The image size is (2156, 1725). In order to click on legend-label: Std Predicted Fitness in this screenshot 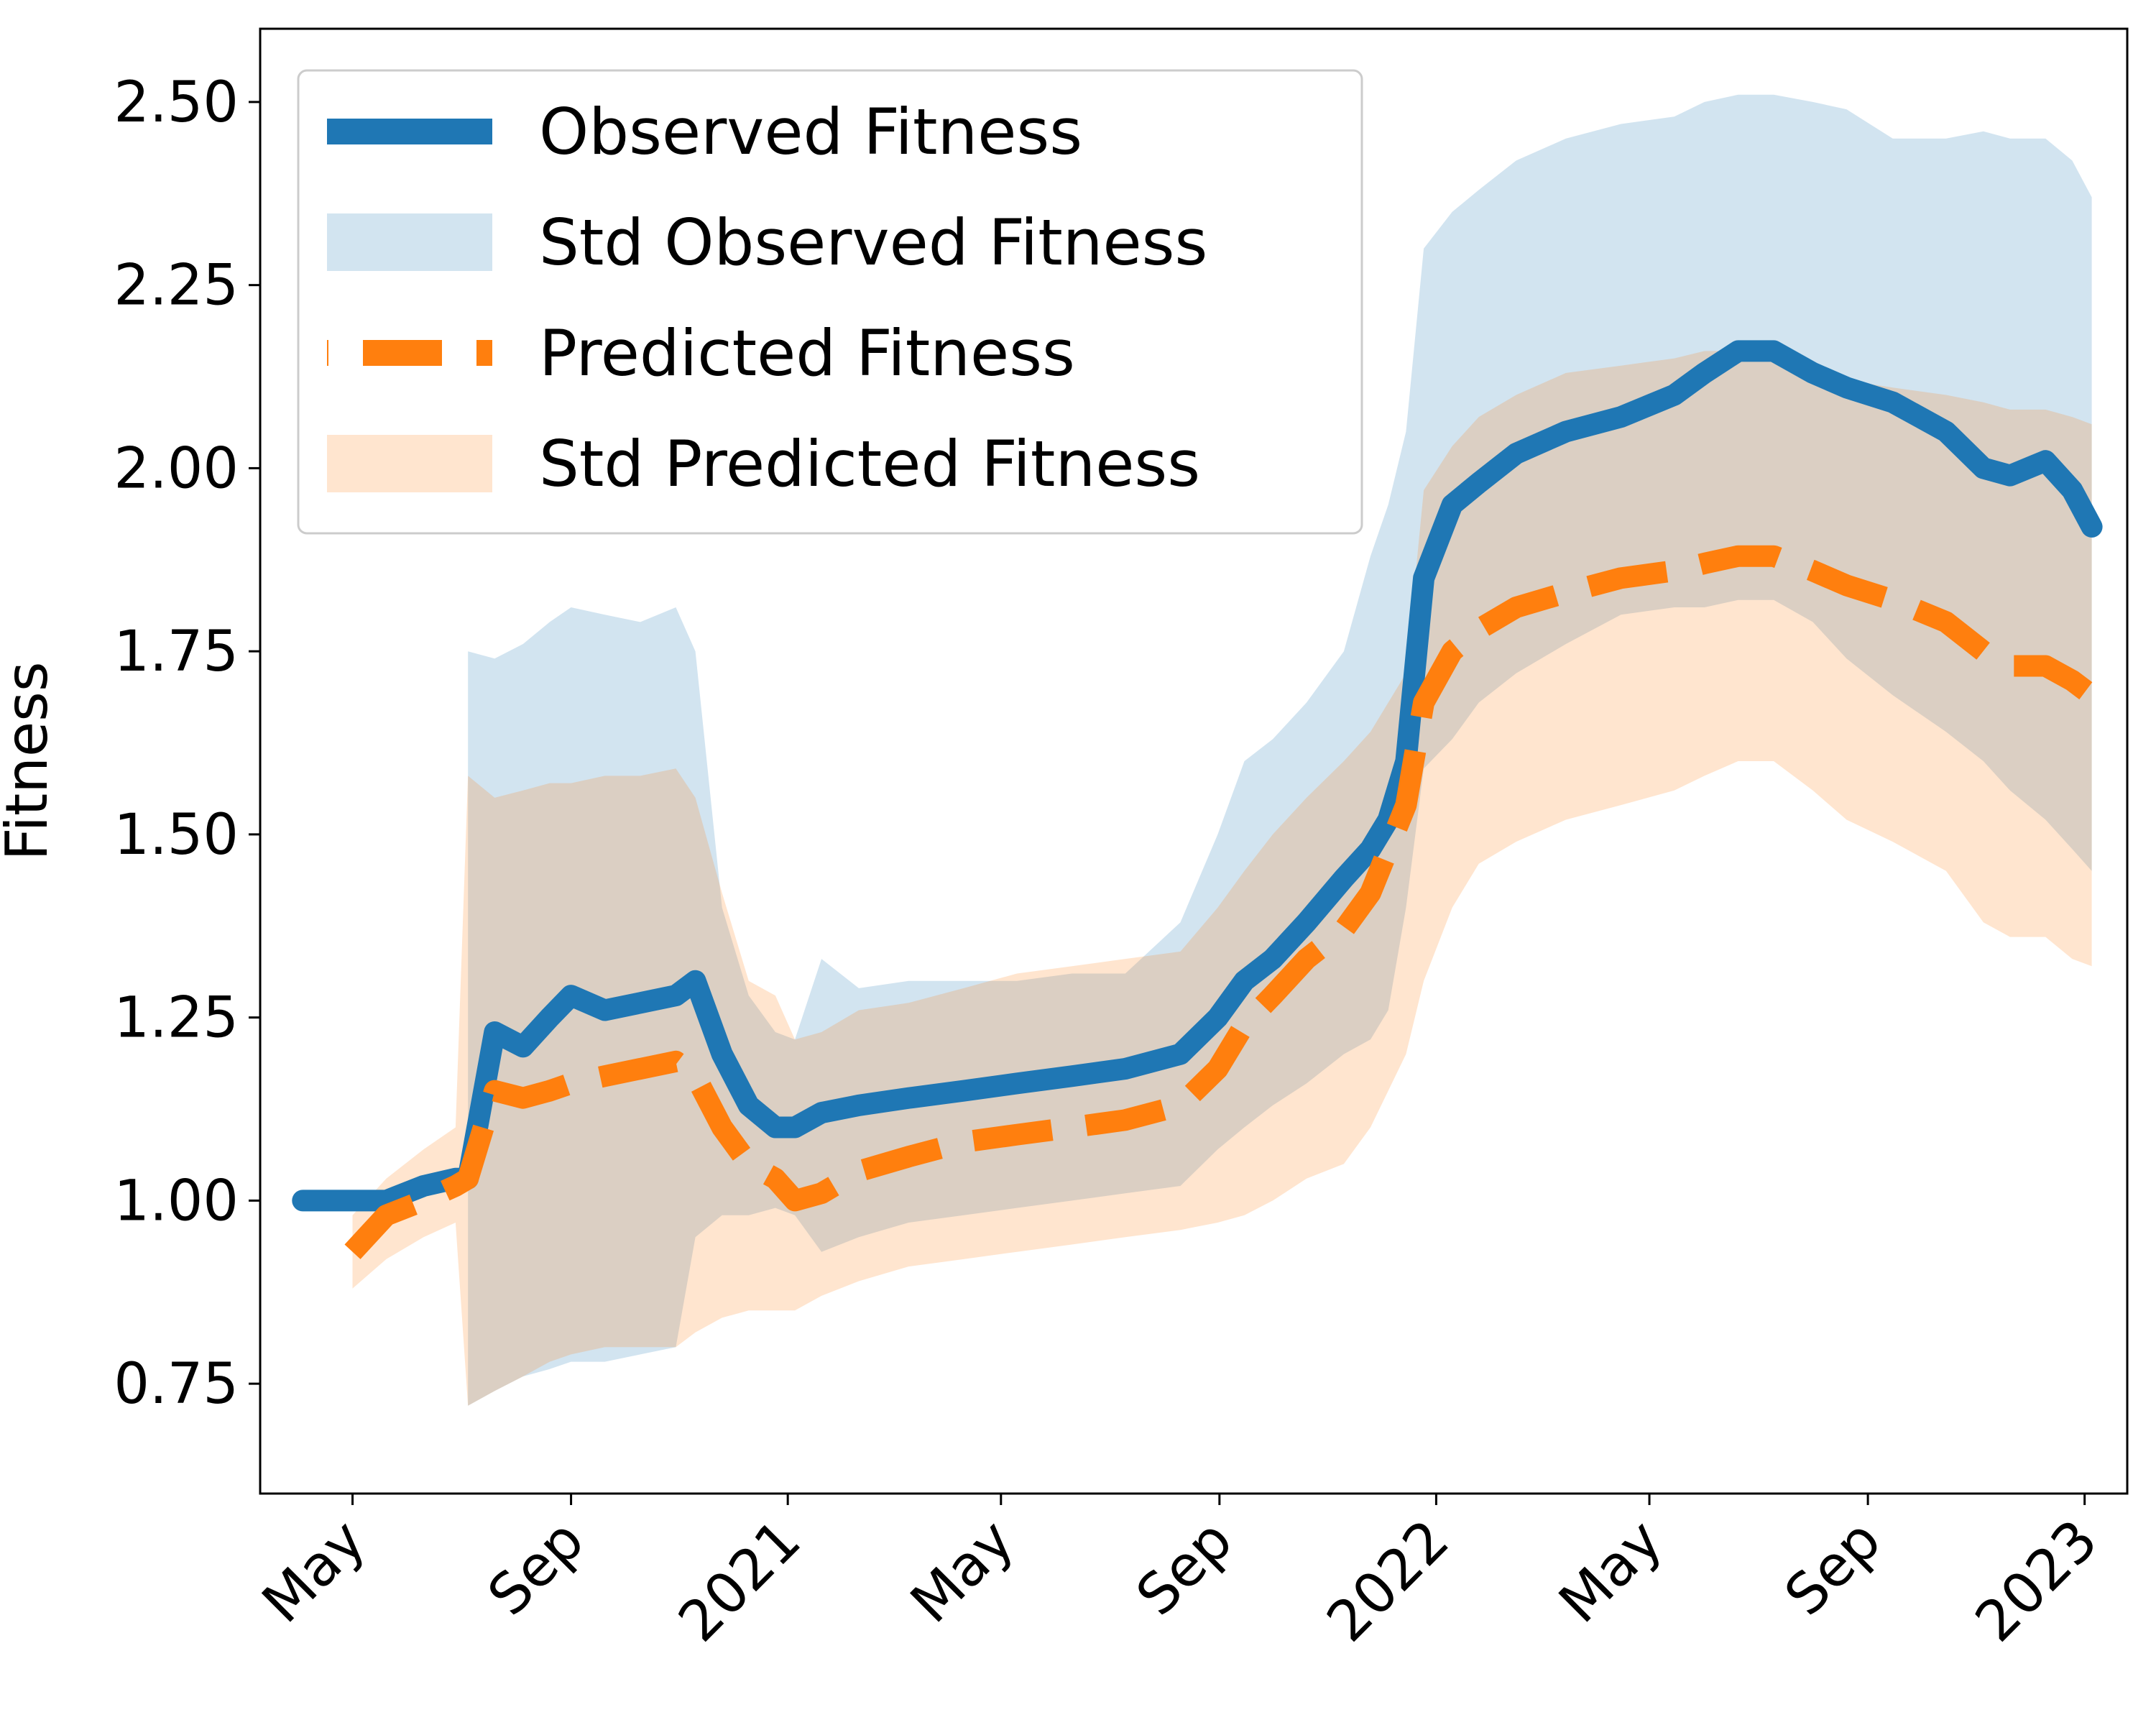, I will do `click(870, 464)`.